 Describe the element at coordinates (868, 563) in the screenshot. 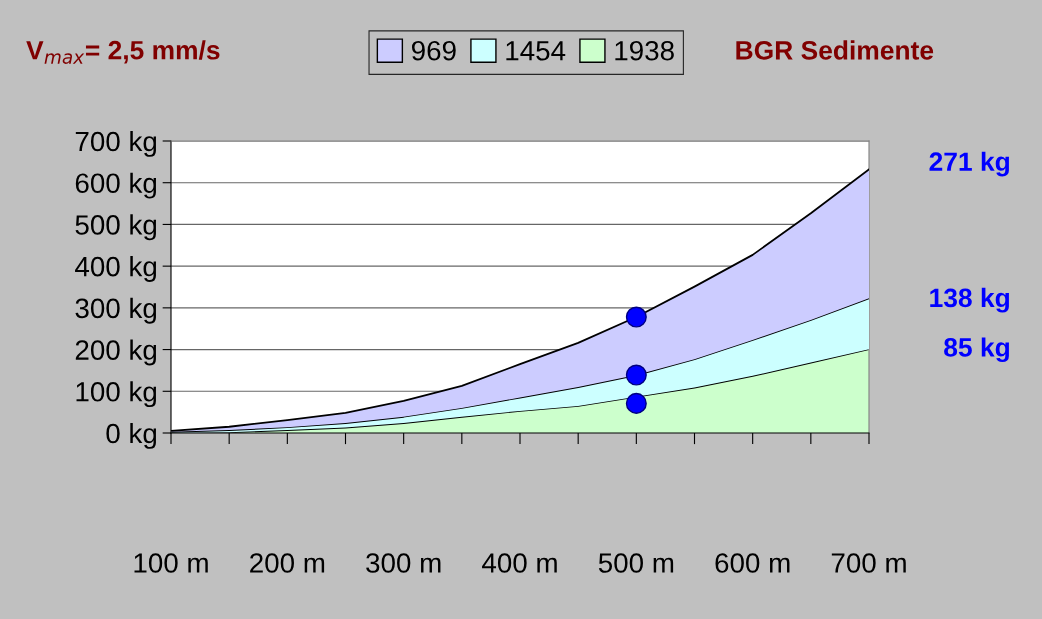

I see `x-tick-label: 700 m` at that location.